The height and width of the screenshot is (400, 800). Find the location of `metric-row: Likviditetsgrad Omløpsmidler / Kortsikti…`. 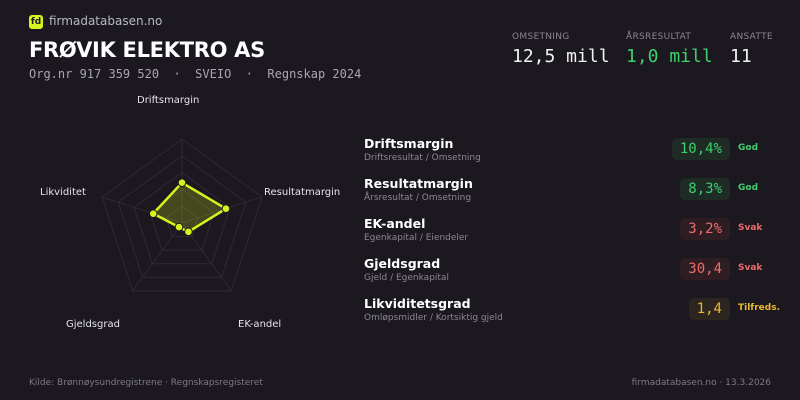

metric-row: Likviditetsgrad Omløpsmidler / Kortsikti… is located at coordinates (574, 314).